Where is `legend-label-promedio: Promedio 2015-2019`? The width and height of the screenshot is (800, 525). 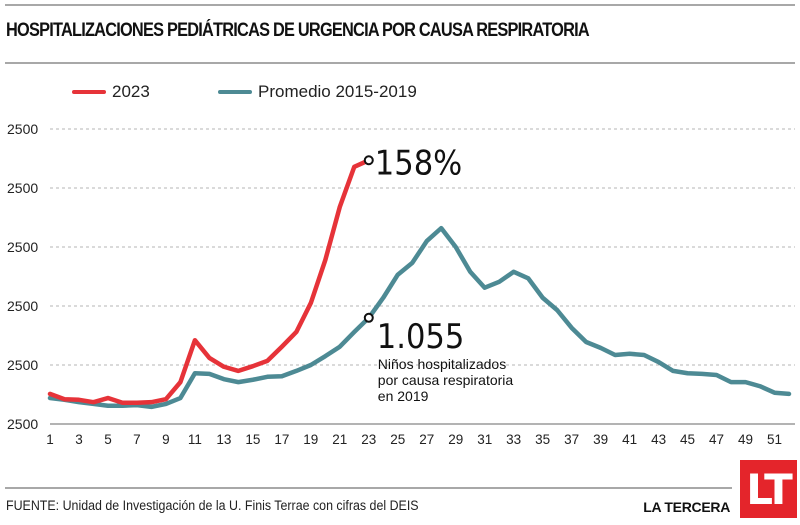 legend-label-promedio: Promedio 2015-2019 is located at coordinates (337, 91).